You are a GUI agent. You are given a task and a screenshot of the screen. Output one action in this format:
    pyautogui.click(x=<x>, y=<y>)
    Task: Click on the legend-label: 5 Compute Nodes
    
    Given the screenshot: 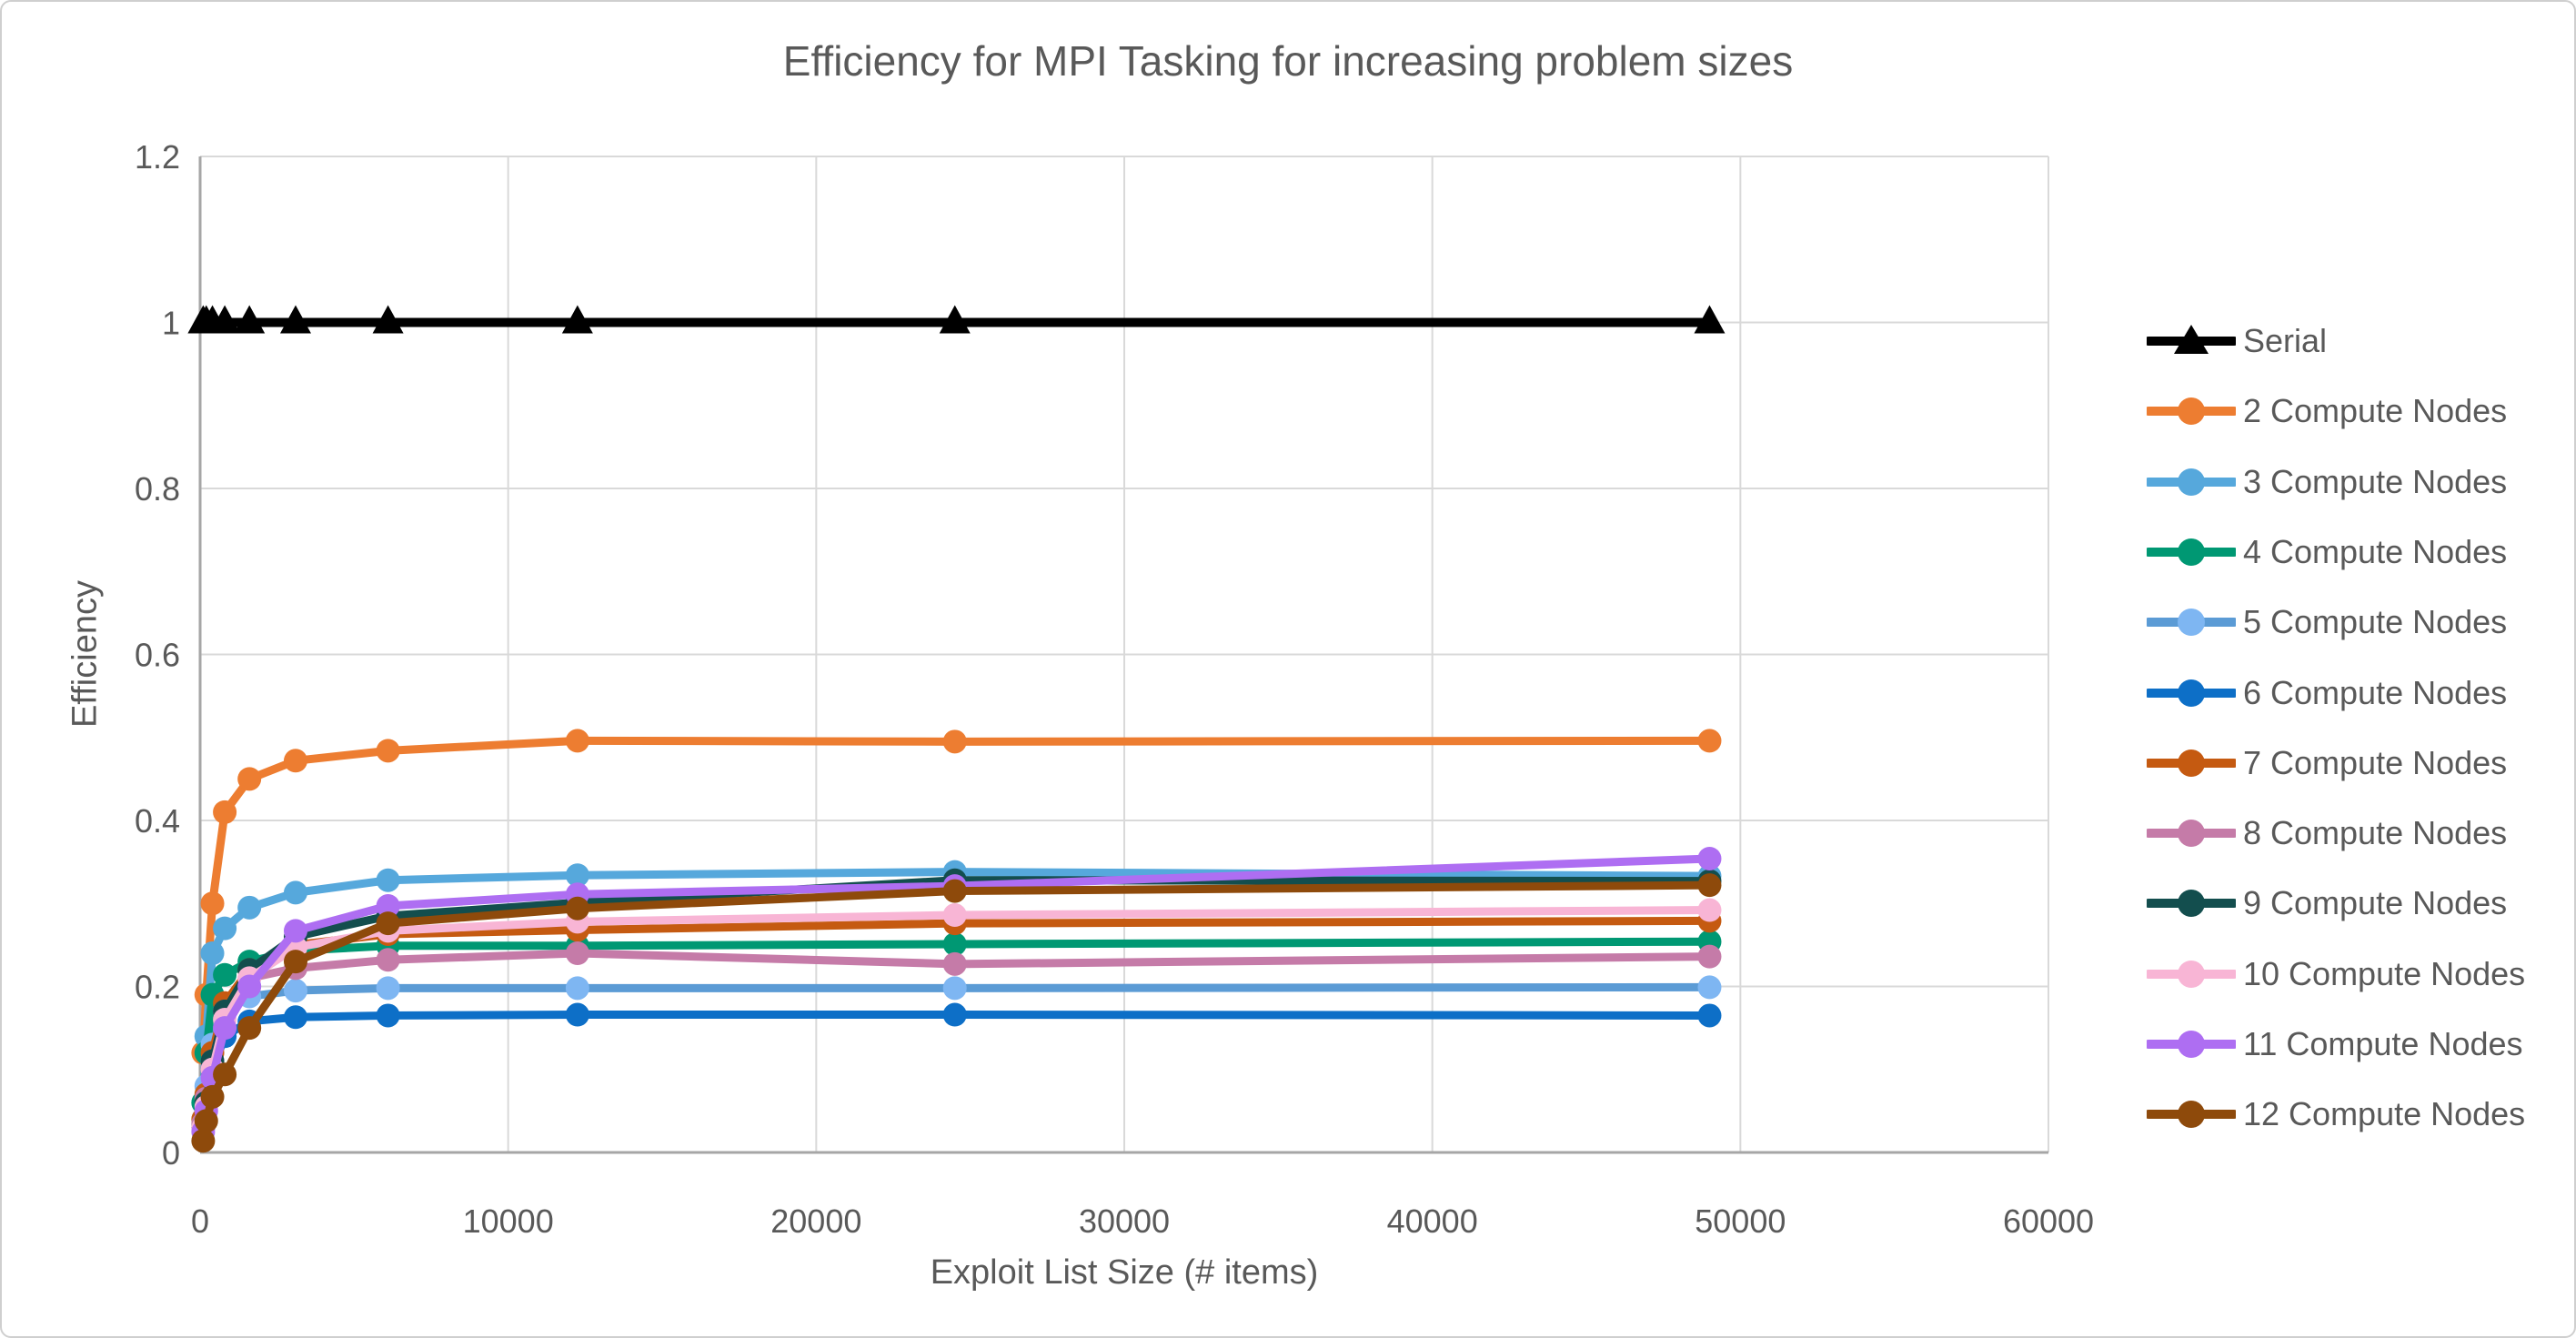 What is the action you would take?
    pyautogui.click(x=2375, y=622)
    